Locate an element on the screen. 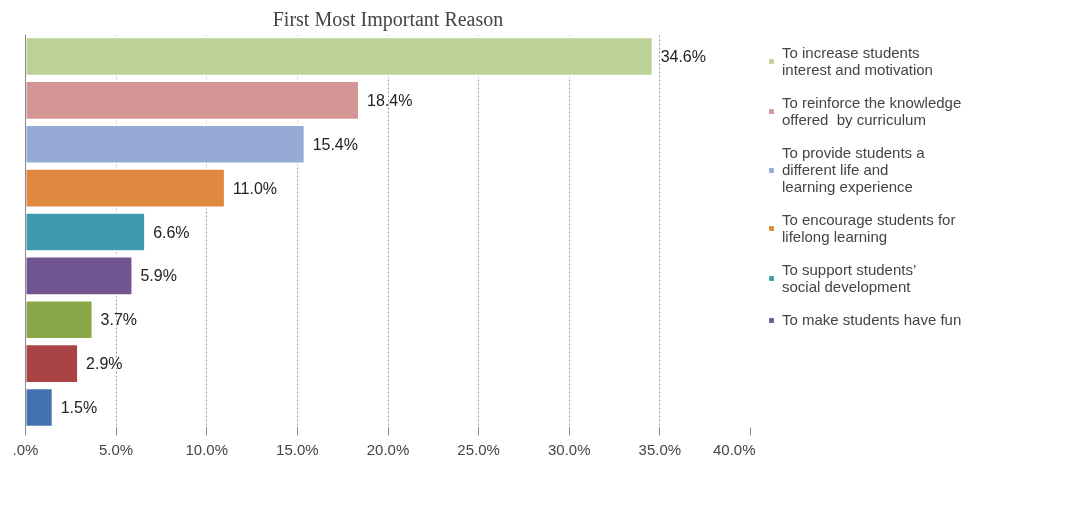  chart-title: First Most Important Reason is located at coordinates (388, 19).